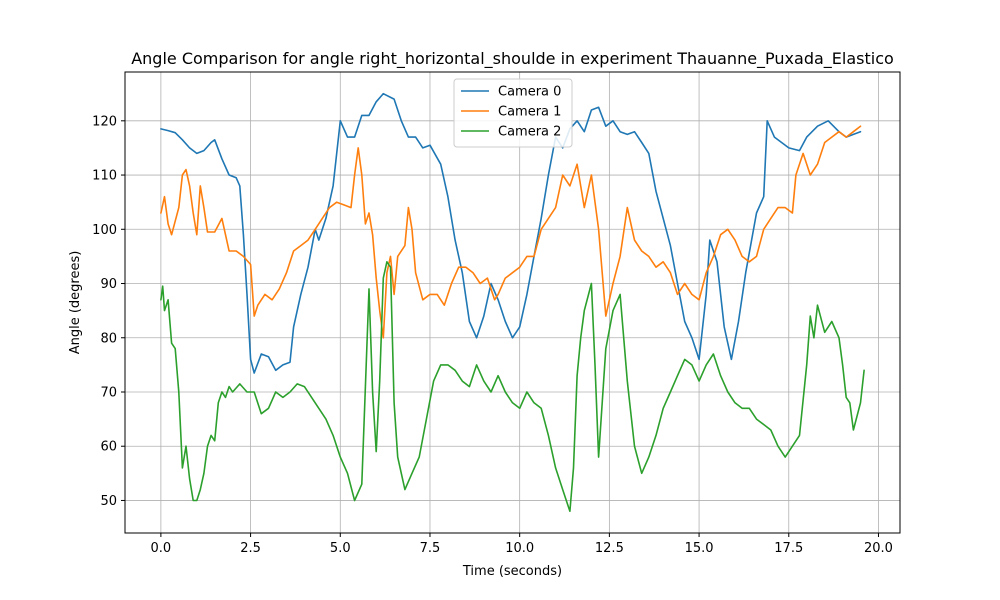 The image size is (1000, 600). Describe the element at coordinates (104, 121) in the screenshot. I see `y-tick-label: 120` at that location.